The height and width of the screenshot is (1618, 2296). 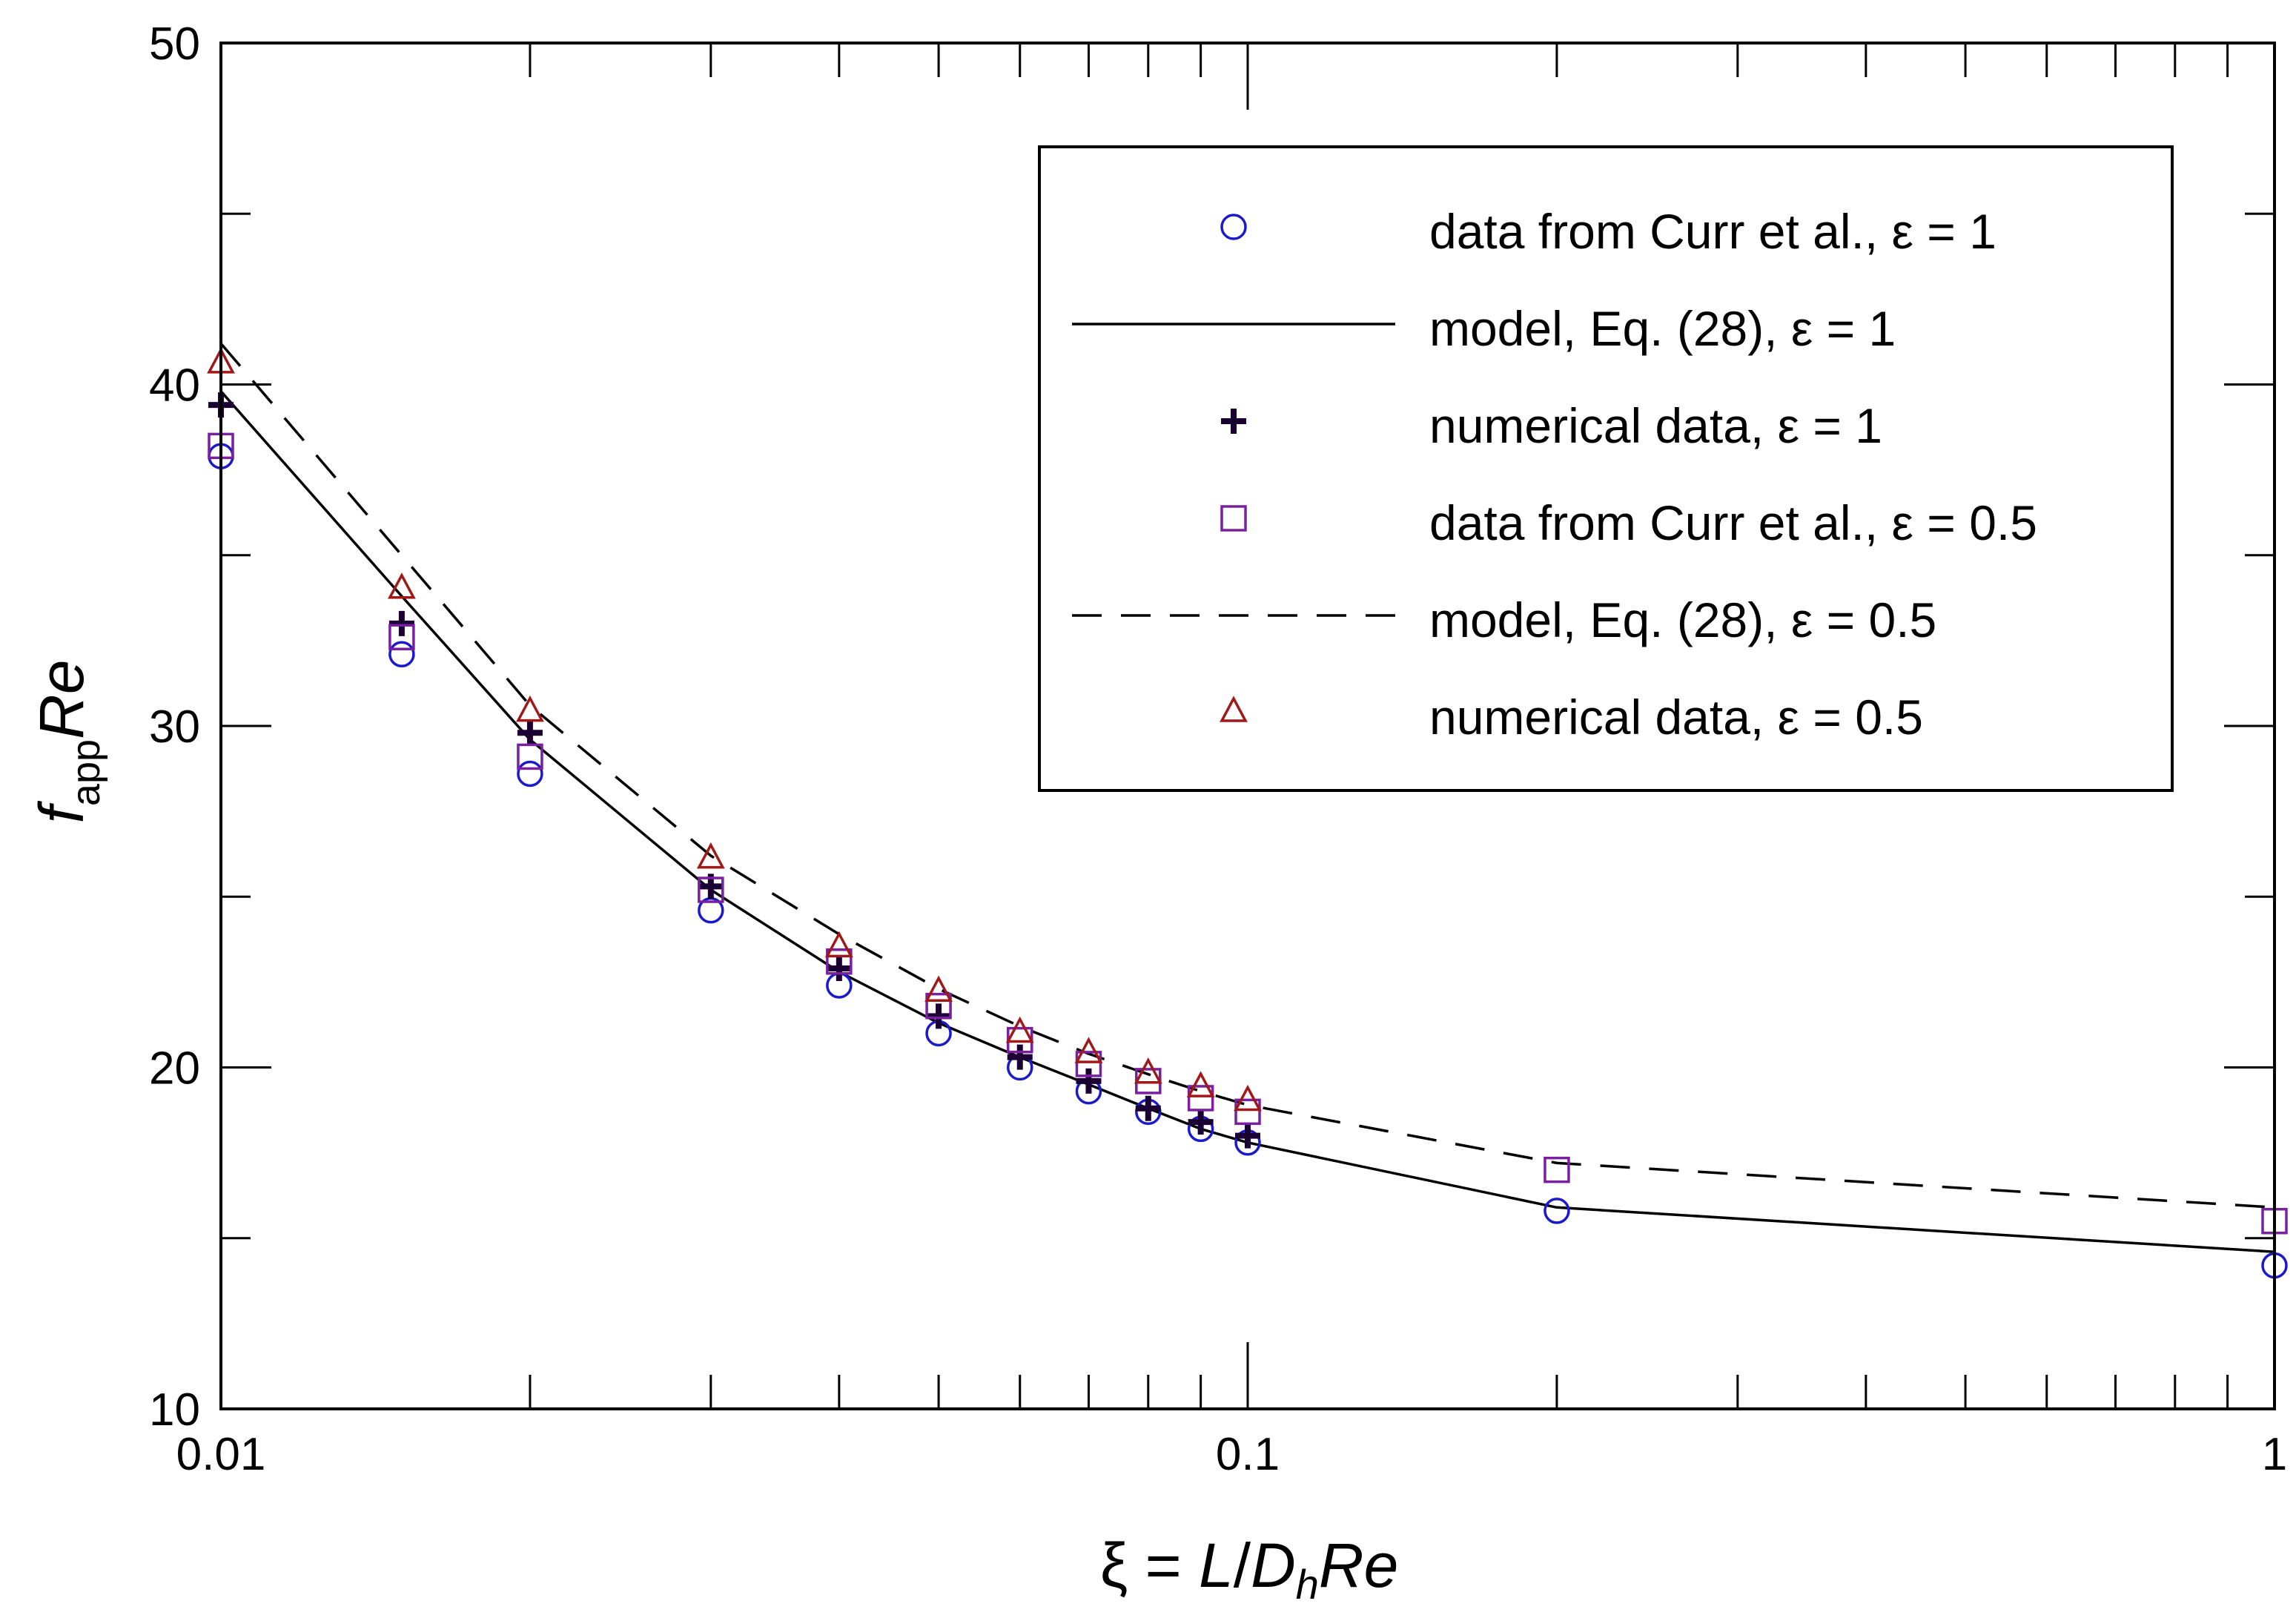 I want to click on x-axis-label: ξ = L/DhRe, so click(x=1249, y=1569).